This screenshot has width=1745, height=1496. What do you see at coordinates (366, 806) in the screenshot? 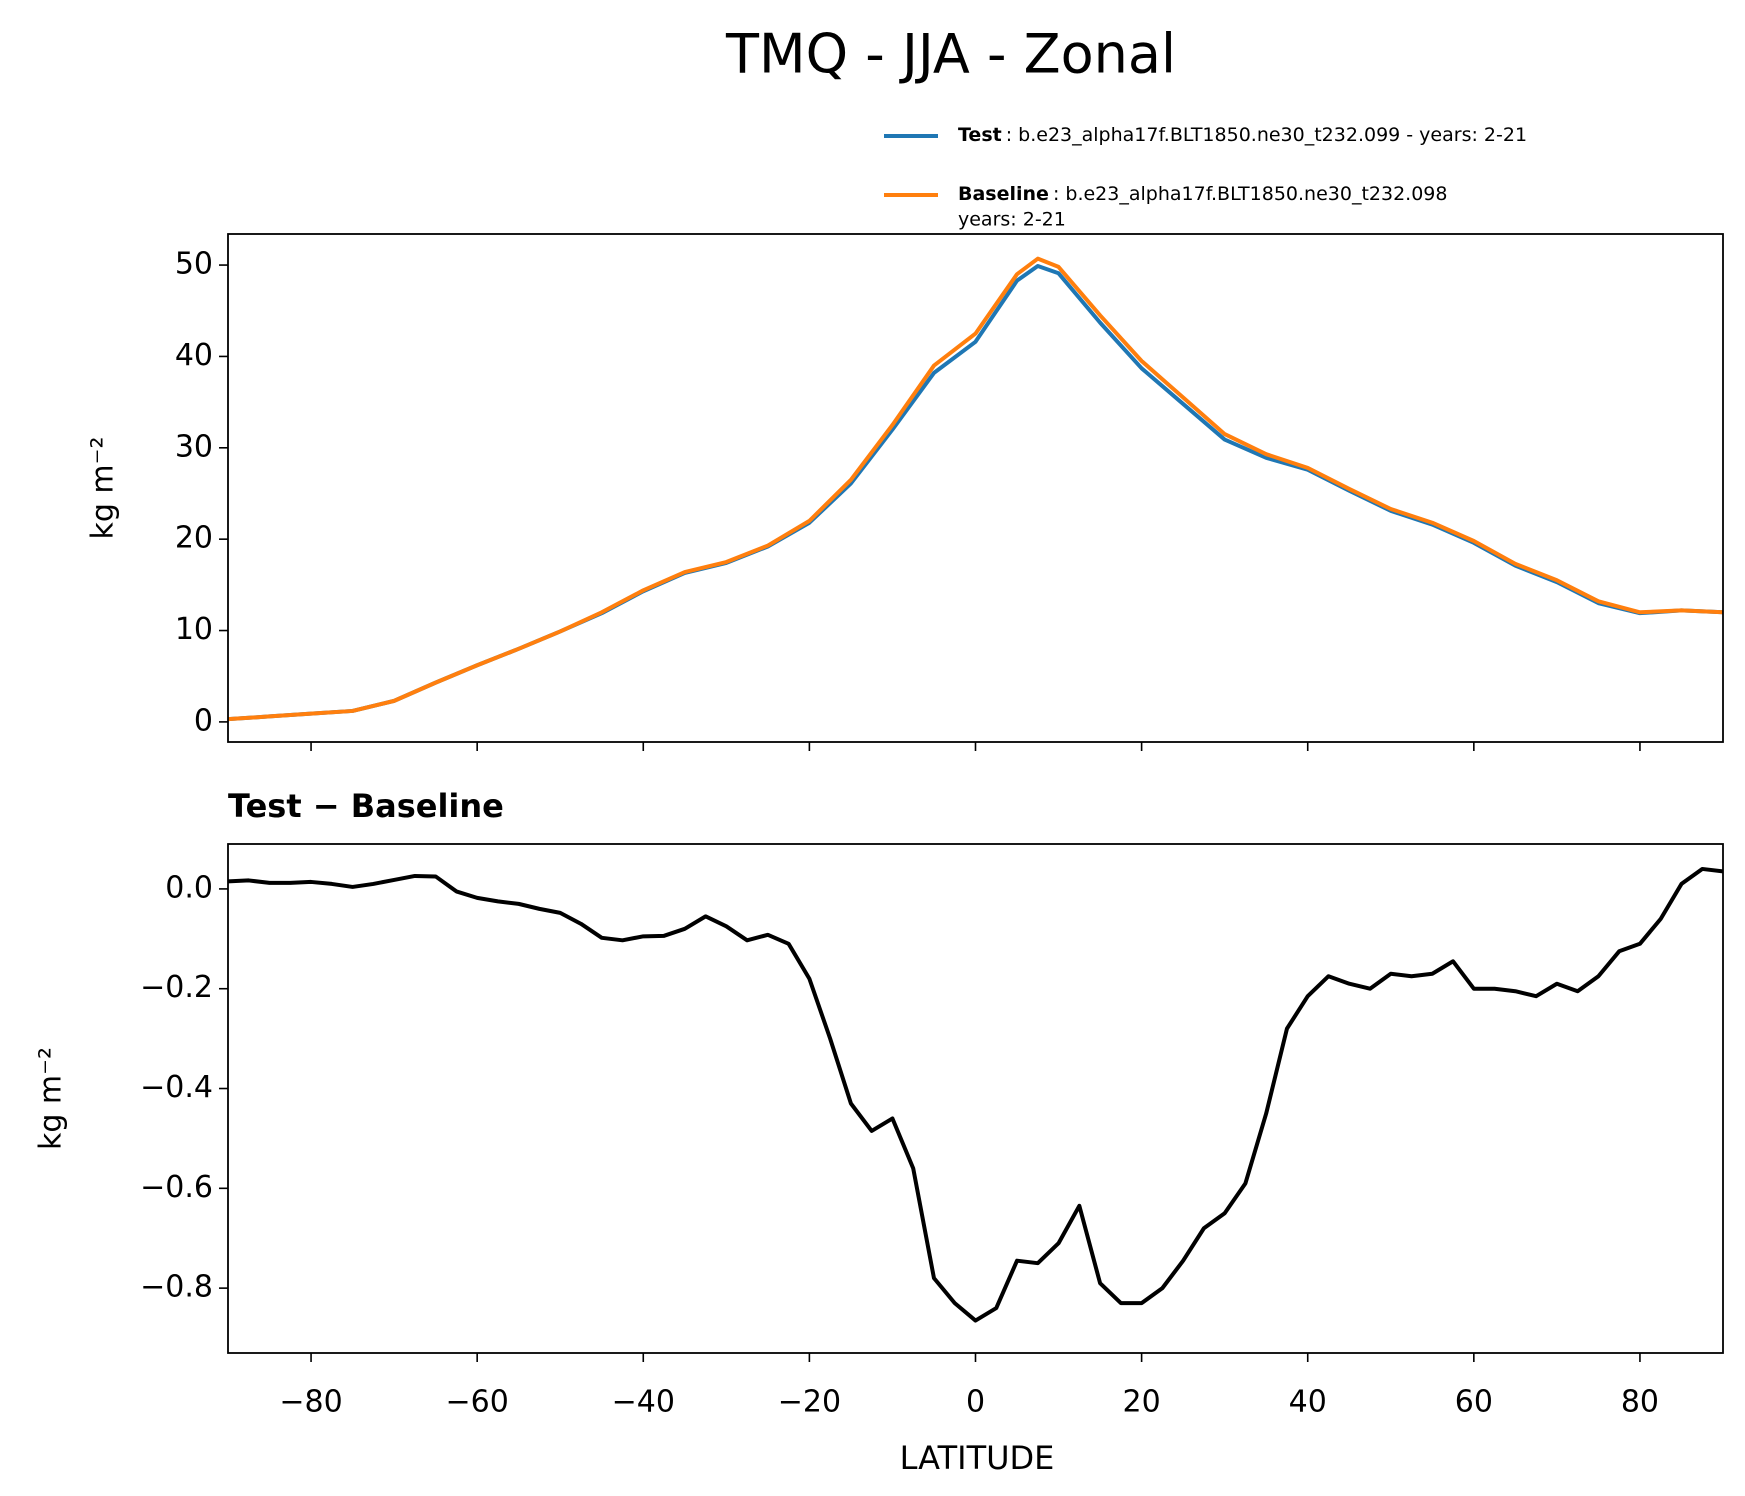
I see `subplot-title: Test − Baseline` at bounding box center [366, 806].